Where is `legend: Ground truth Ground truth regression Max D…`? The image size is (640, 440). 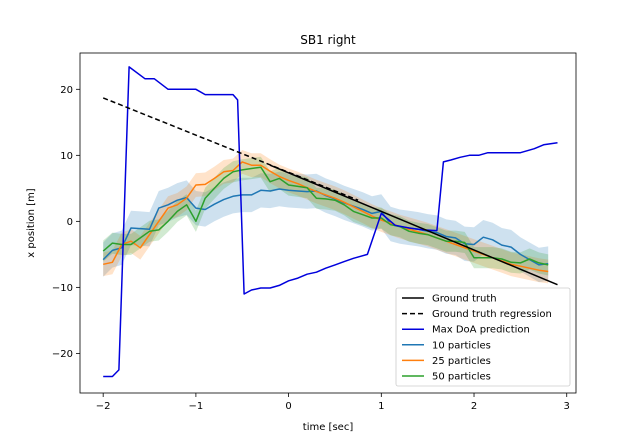
legend: Ground truth Ground truth regression Max D… is located at coordinates (483, 337).